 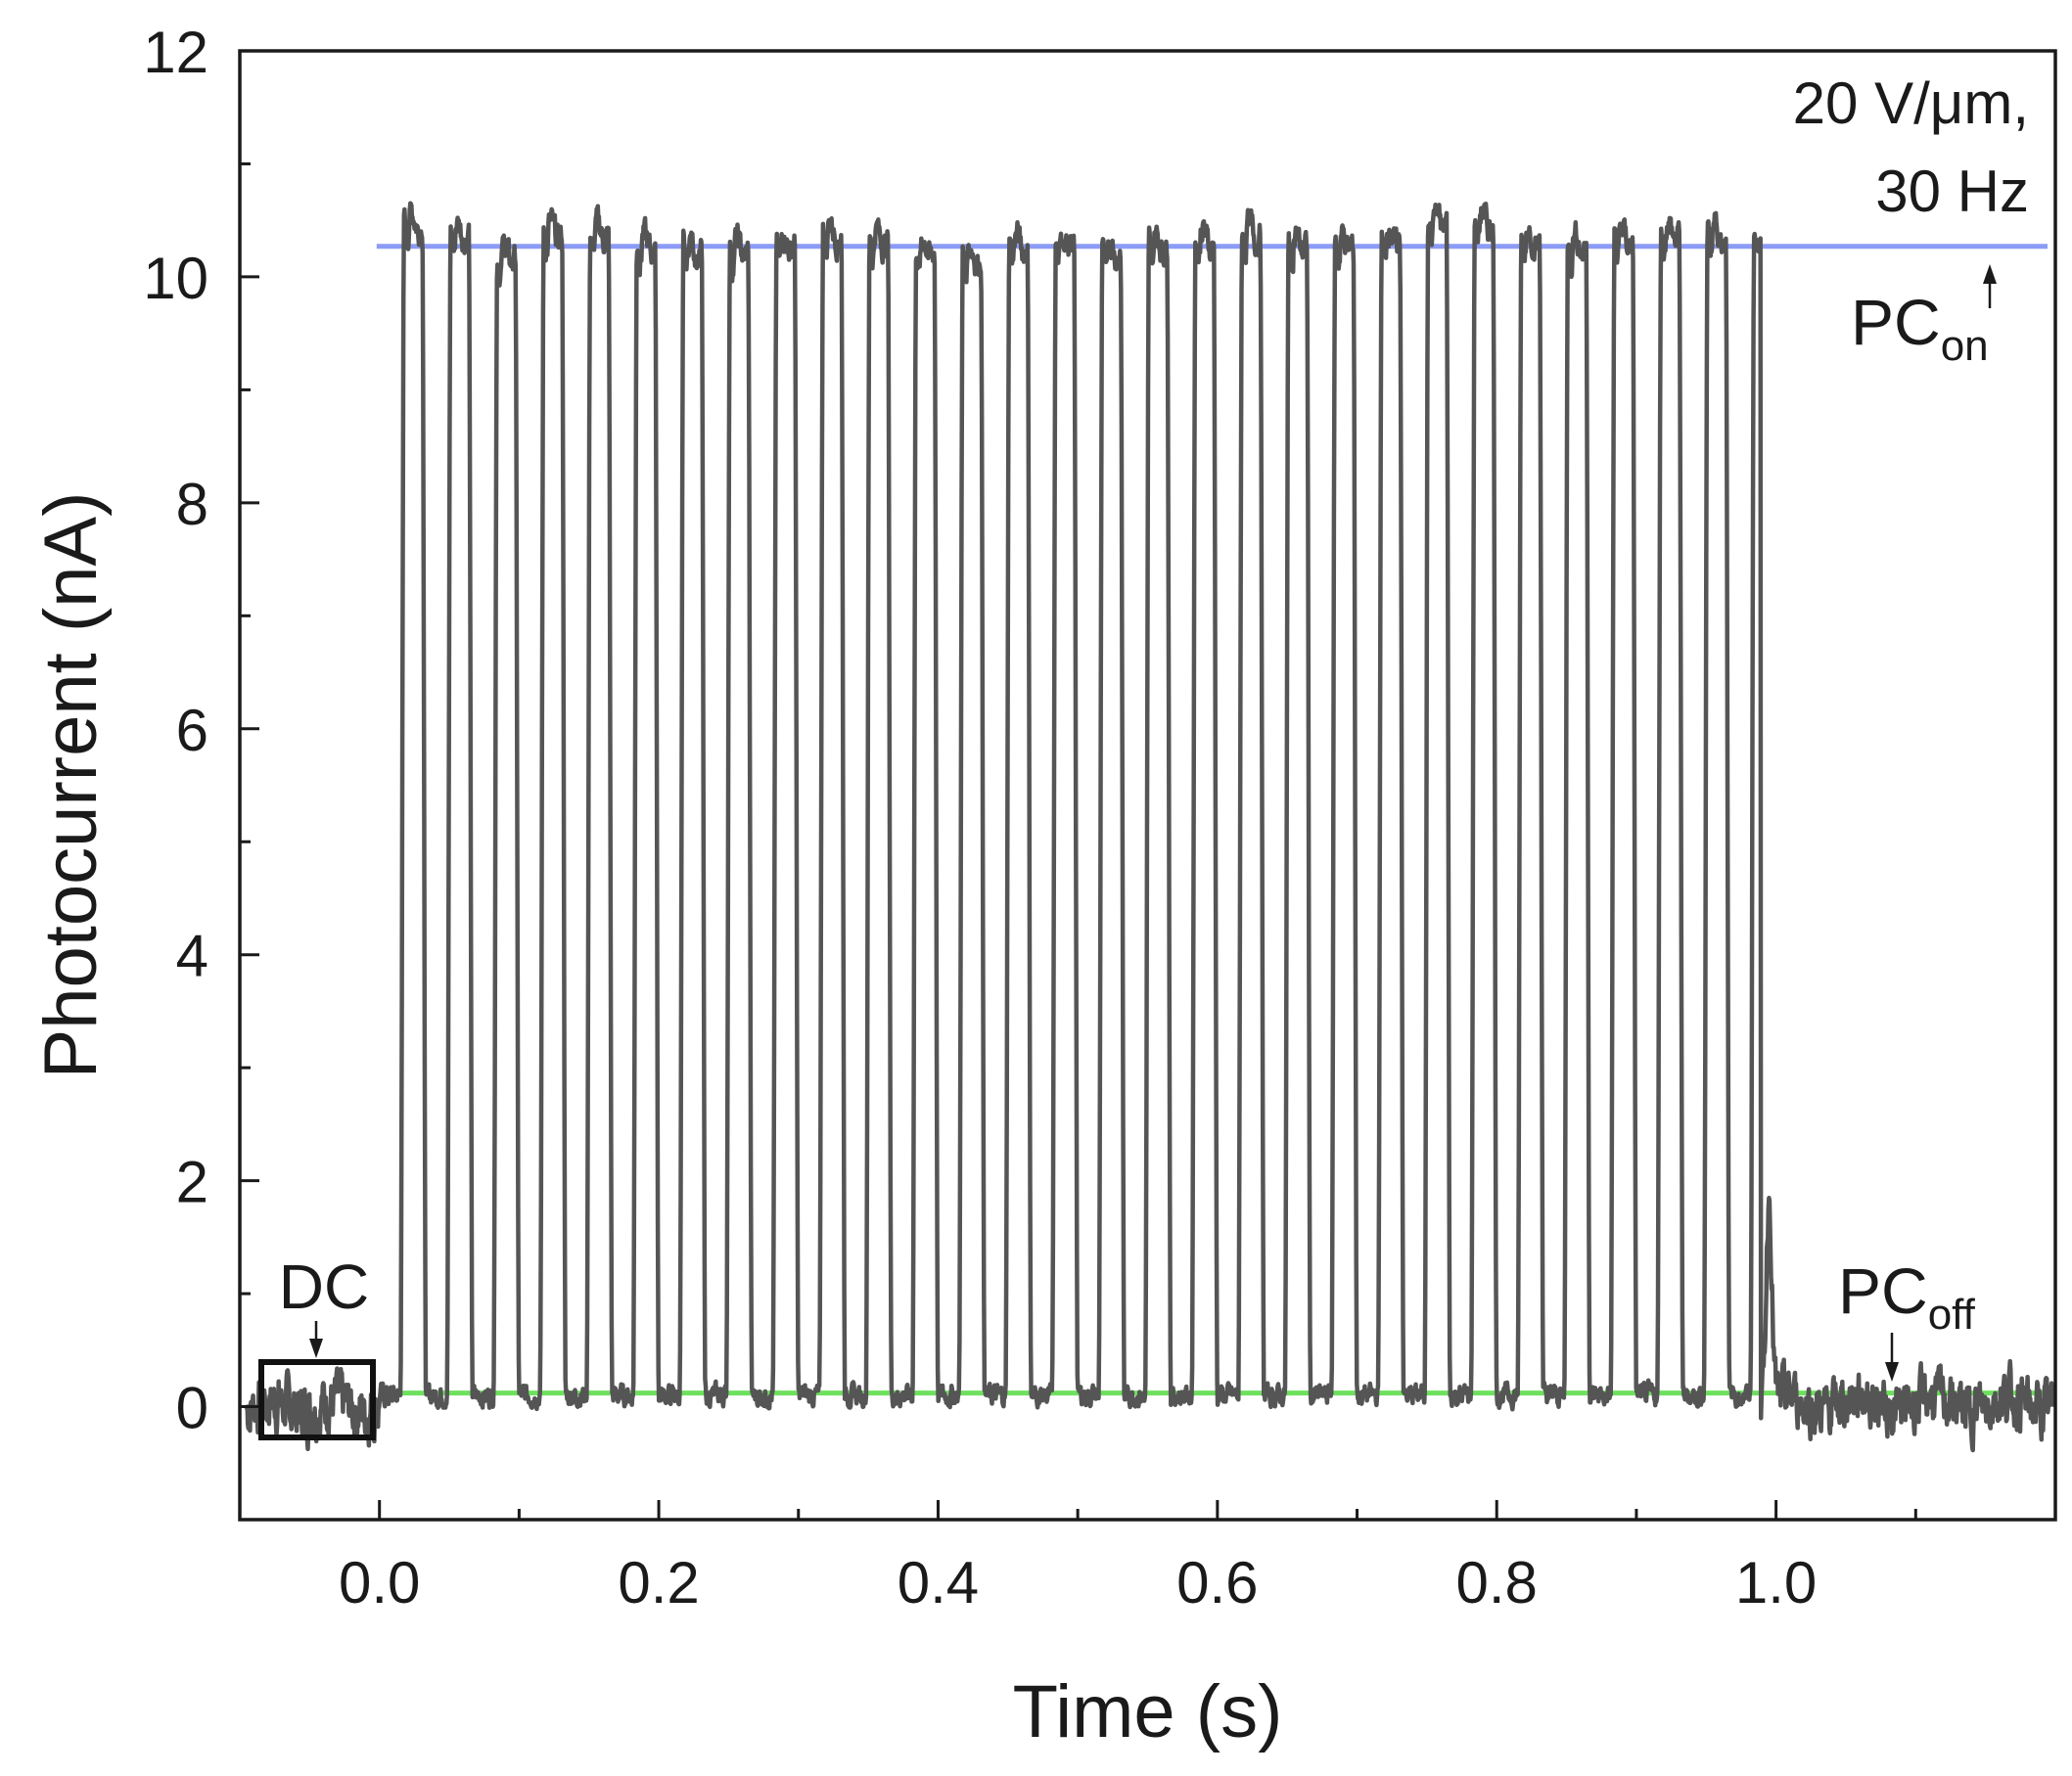 I want to click on pc-off-label-subscript: off, so click(x=1952, y=1315).